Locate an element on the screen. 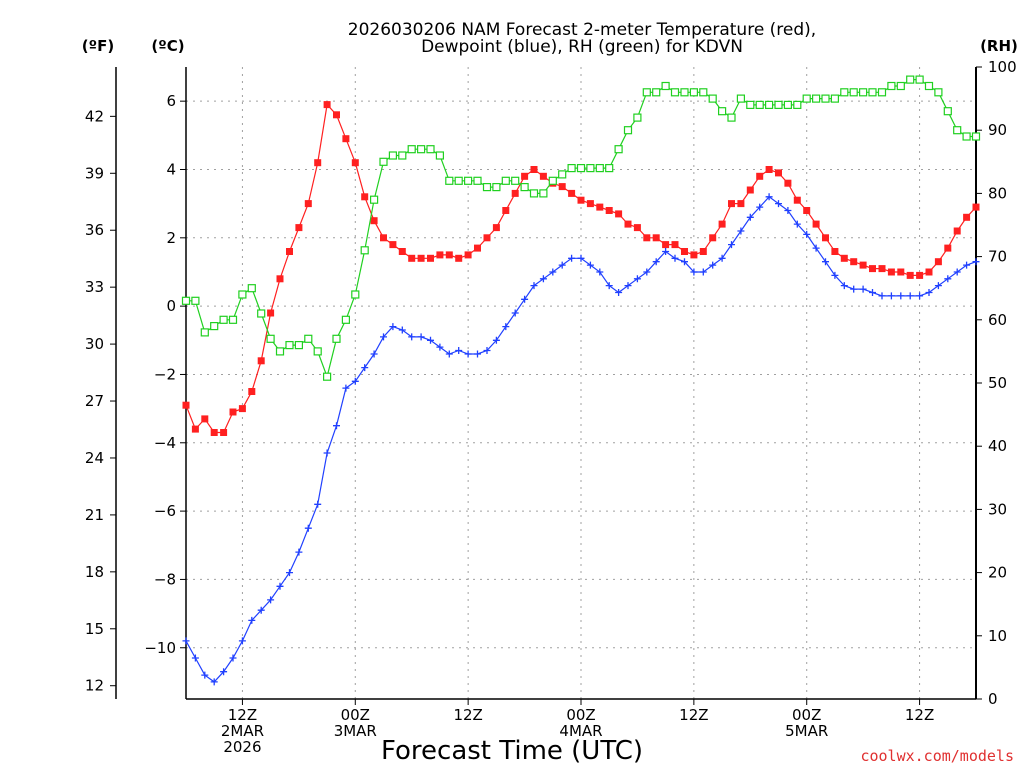  celsius-tick-label: 2 is located at coordinates (171, 238).